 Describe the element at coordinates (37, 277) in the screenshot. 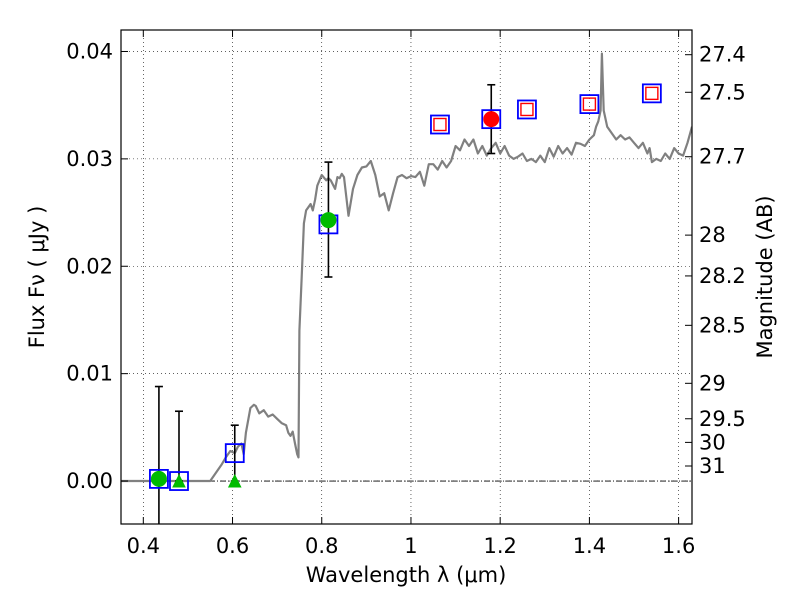

I see `y-axis-label: Flux Fν ( μJy )` at that location.